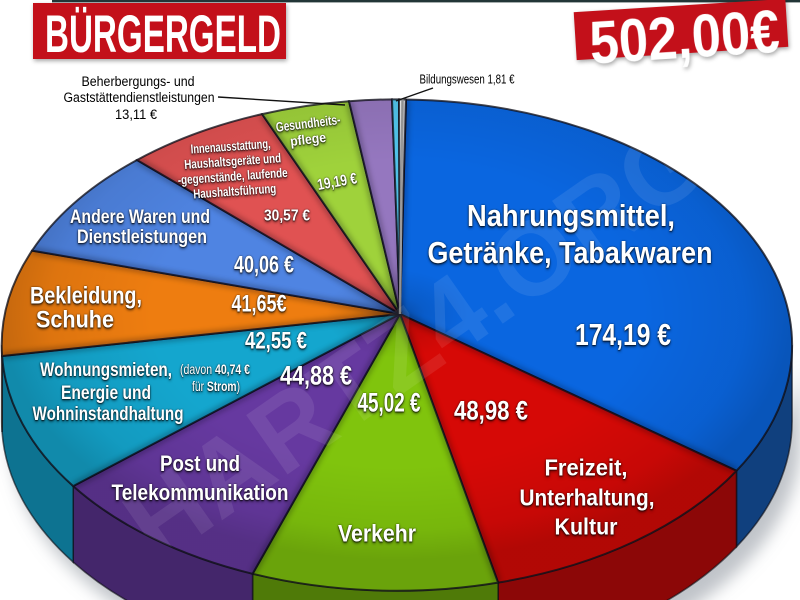 The width and height of the screenshot is (800, 600). Describe the element at coordinates (138, 81) in the screenshot. I see `svg-text: Beherbergungs- und` at that location.